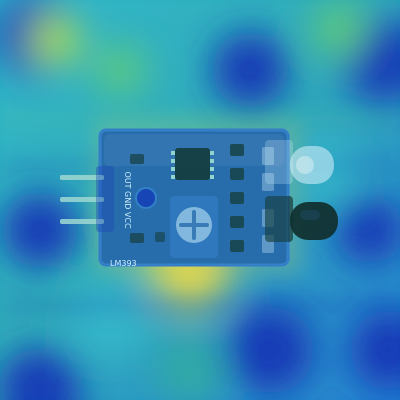  I want to click on solder-pads, so click(268, 200).